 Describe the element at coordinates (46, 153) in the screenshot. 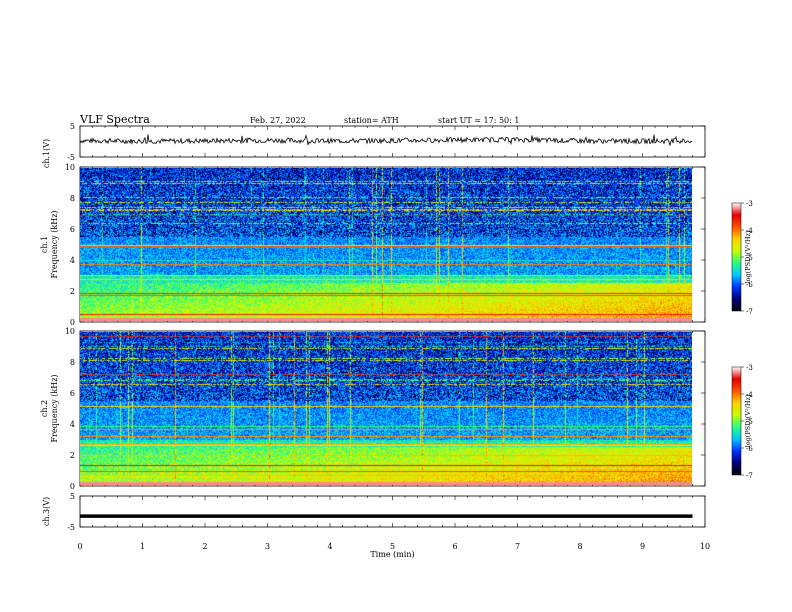

I see `ch1-ylabel: ch.1(V)` at that location.